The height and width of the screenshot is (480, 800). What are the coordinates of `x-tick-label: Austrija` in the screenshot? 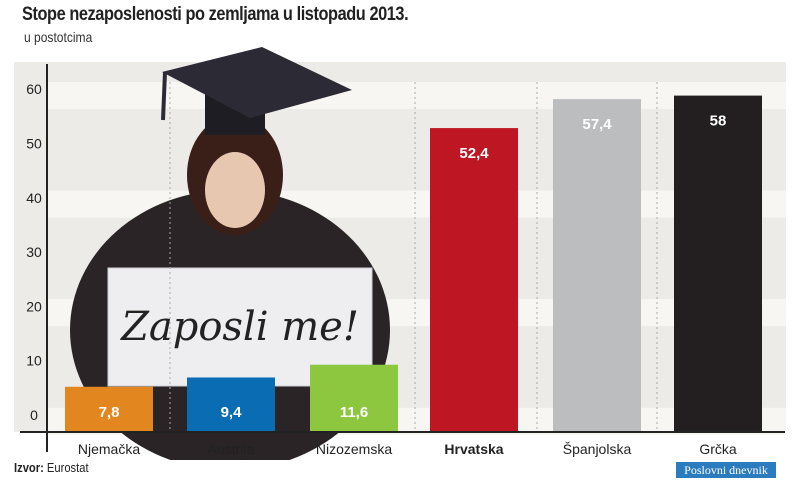 It's located at (231, 449).